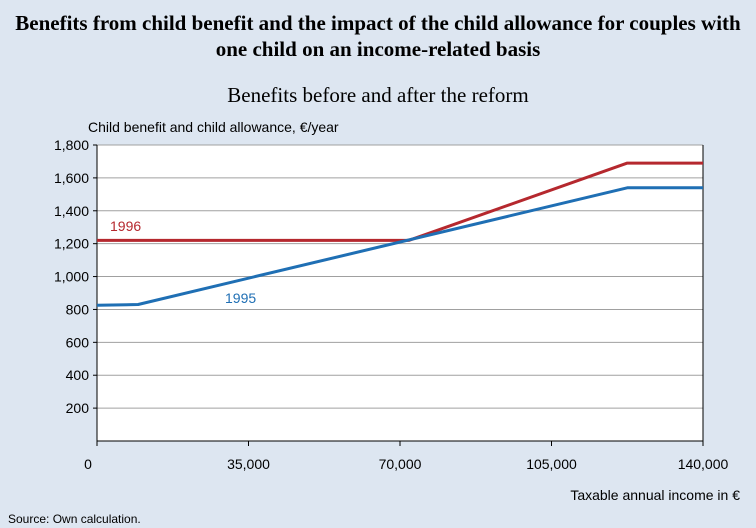 This screenshot has height=528, width=756. Describe the element at coordinates (78, 342) in the screenshot. I see `y-tick-label: 600` at that location.